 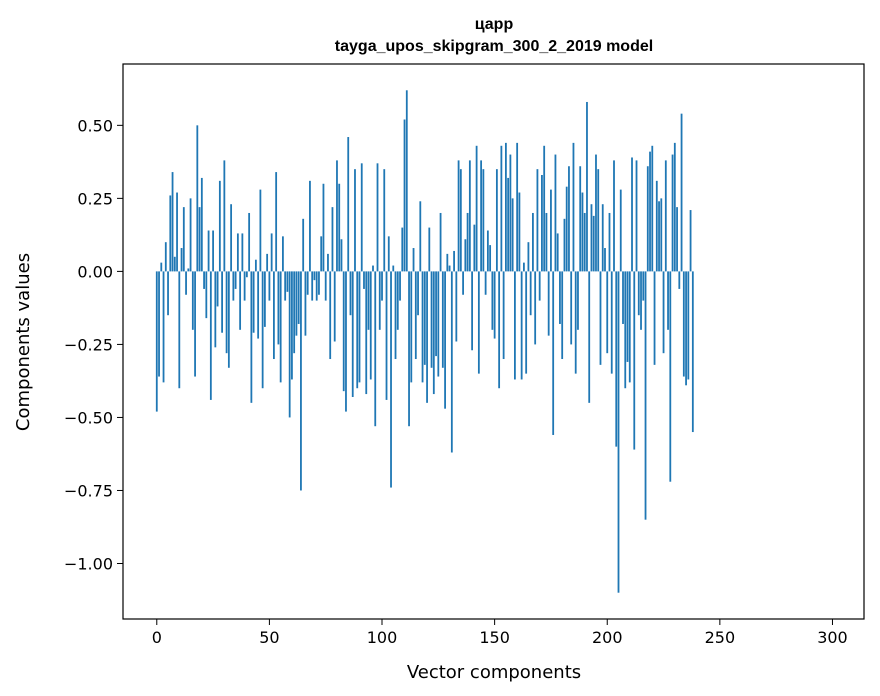 I want to click on y-tick-label: −0.50, so click(x=88, y=417).